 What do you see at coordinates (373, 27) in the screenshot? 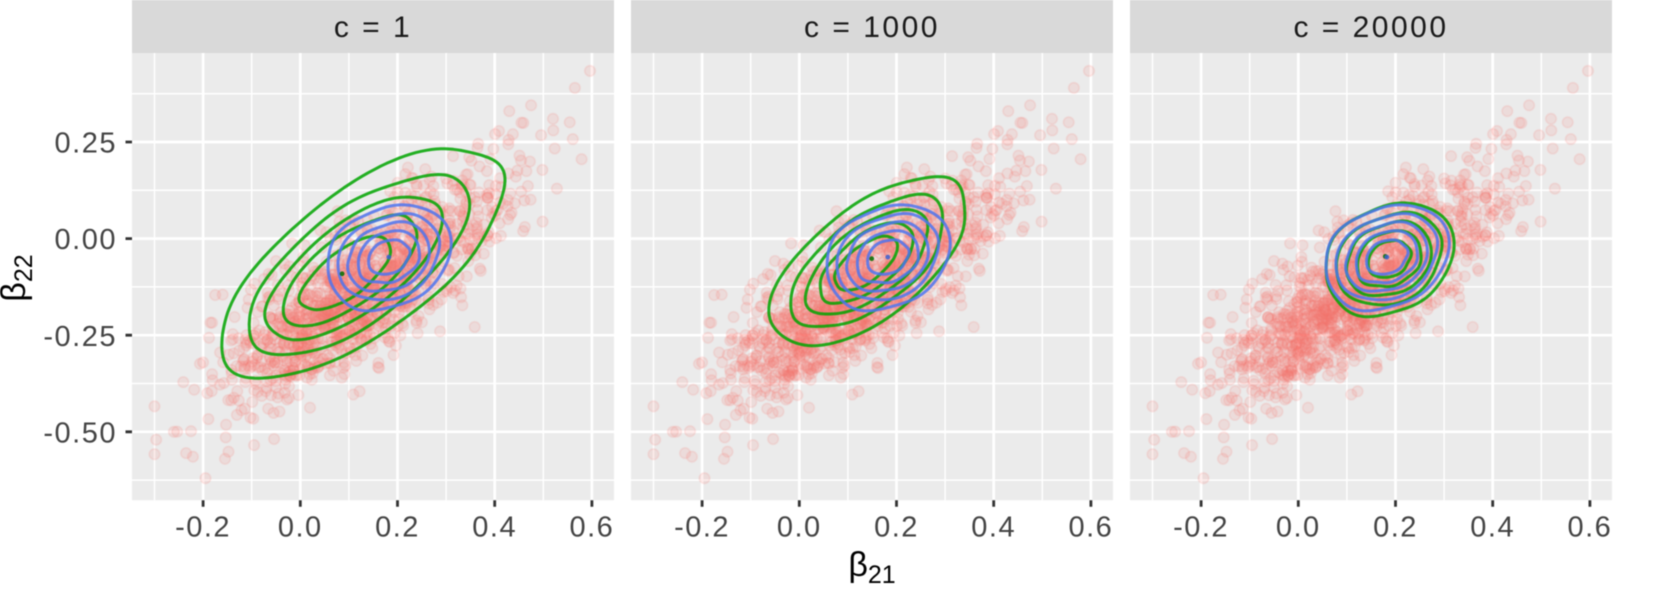
I see `svg-text: c = 1` at bounding box center [373, 27].